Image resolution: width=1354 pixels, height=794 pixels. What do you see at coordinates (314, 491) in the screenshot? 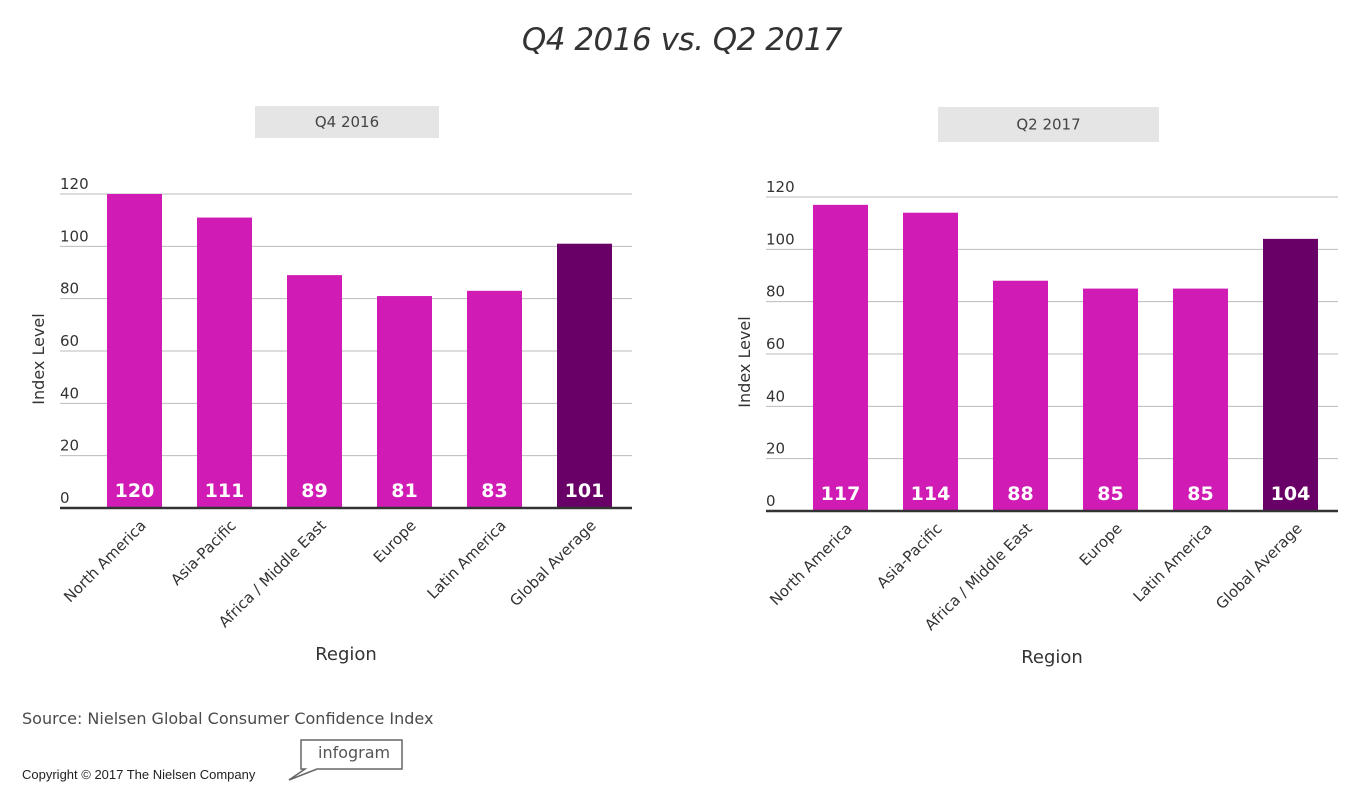
I see `bar-value-label: 89` at bounding box center [314, 491].